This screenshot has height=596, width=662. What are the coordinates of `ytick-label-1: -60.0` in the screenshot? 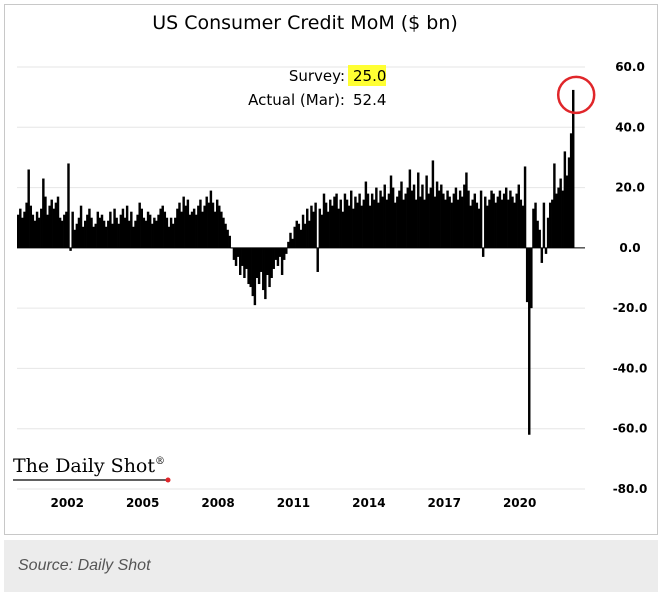 It's located at (630, 429).